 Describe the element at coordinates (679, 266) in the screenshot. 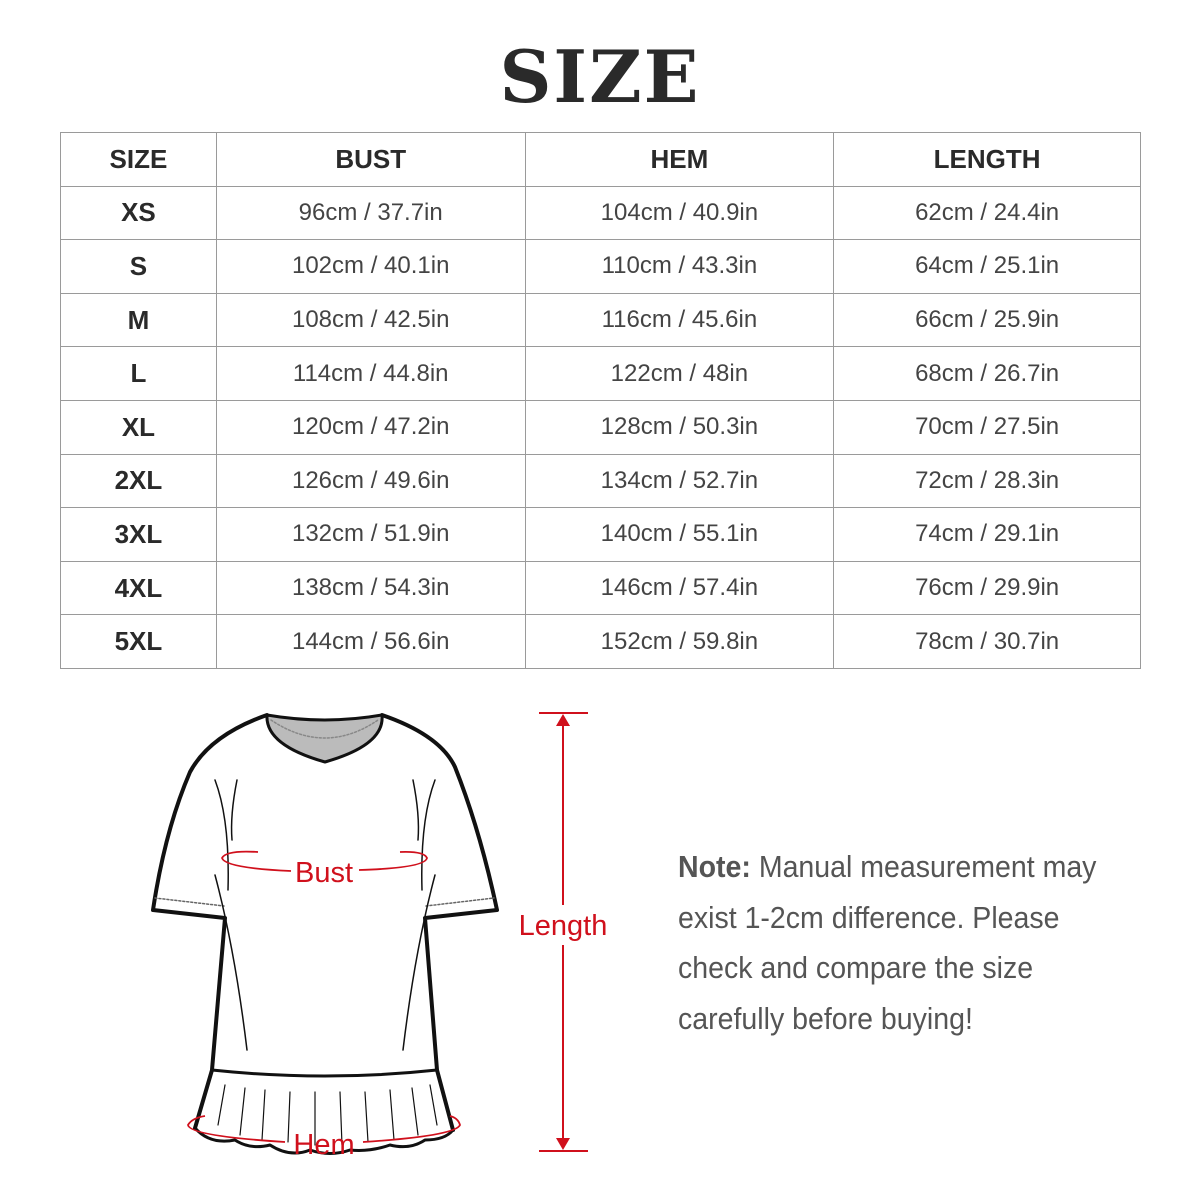

I see `cell-hem: 110cm / 43.3in` at that location.